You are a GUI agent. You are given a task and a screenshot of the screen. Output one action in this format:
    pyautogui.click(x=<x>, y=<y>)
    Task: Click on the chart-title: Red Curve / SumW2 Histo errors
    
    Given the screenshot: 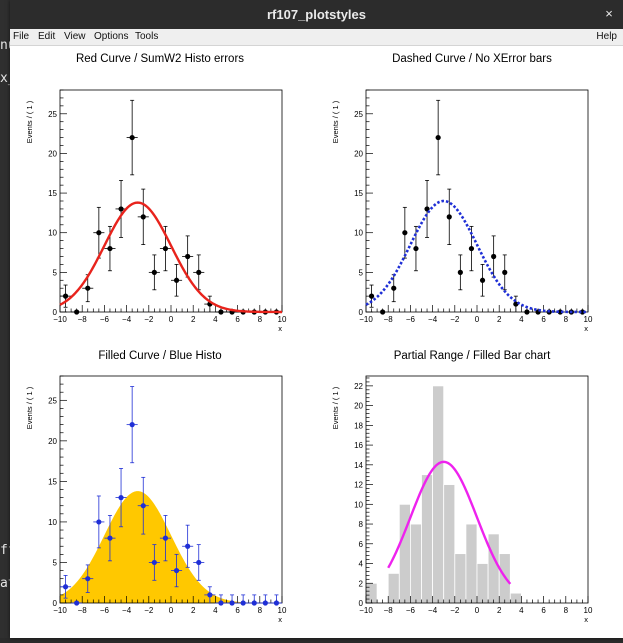 What is the action you would take?
    pyautogui.click(x=160, y=59)
    